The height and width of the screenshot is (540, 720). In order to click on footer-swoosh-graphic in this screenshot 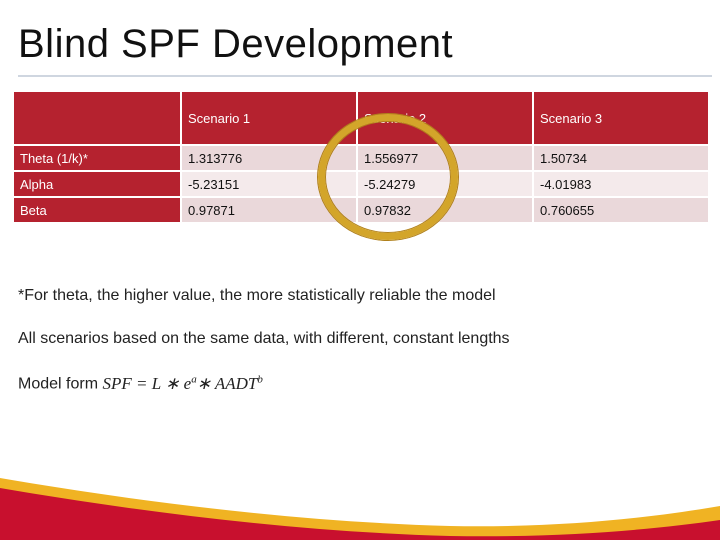, I will do `click(360, 509)`.